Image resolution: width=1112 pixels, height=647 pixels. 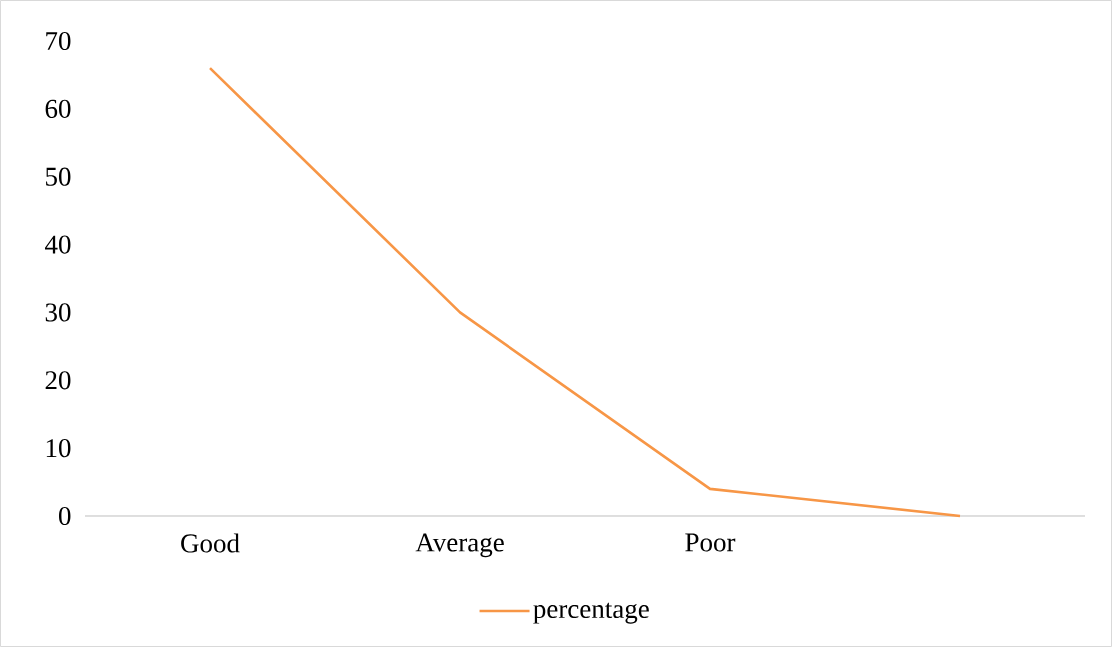 I want to click on legend-label: percentage, so click(x=591, y=613).